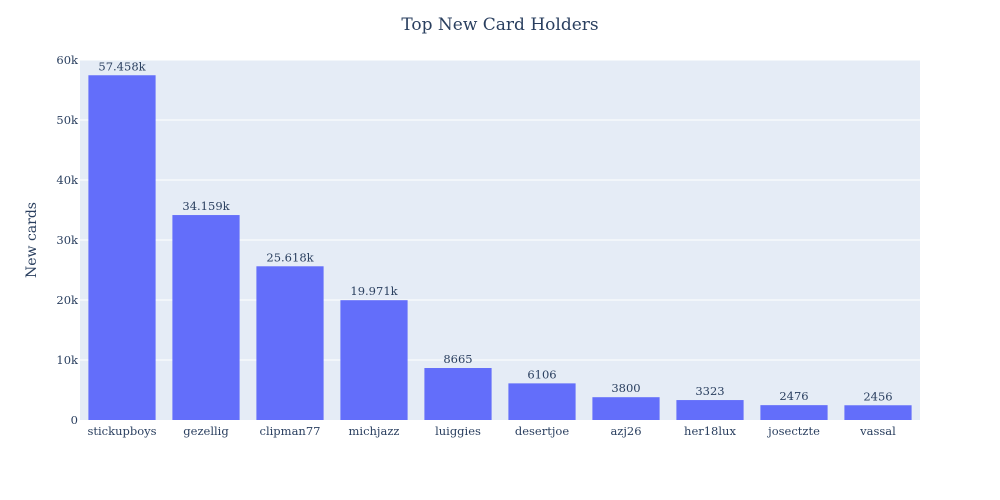  I want to click on bar-her18lux, so click(710, 410).